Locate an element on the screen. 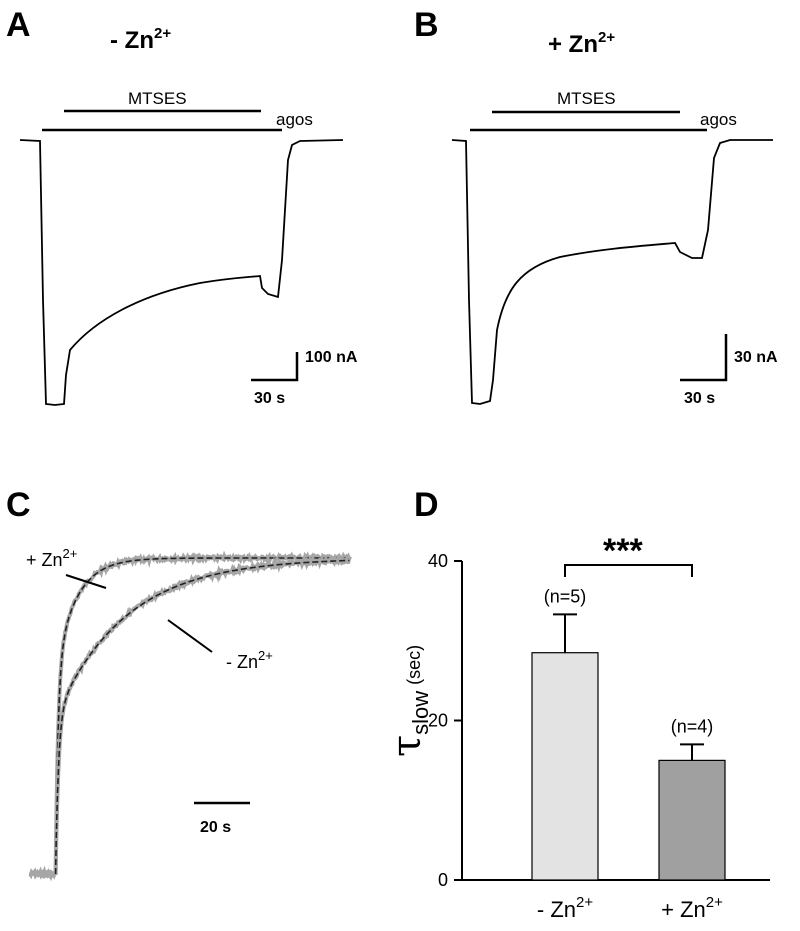 The height and width of the screenshot is (931, 800). panel-a-title: - Zn2+ is located at coordinates (140, 39).